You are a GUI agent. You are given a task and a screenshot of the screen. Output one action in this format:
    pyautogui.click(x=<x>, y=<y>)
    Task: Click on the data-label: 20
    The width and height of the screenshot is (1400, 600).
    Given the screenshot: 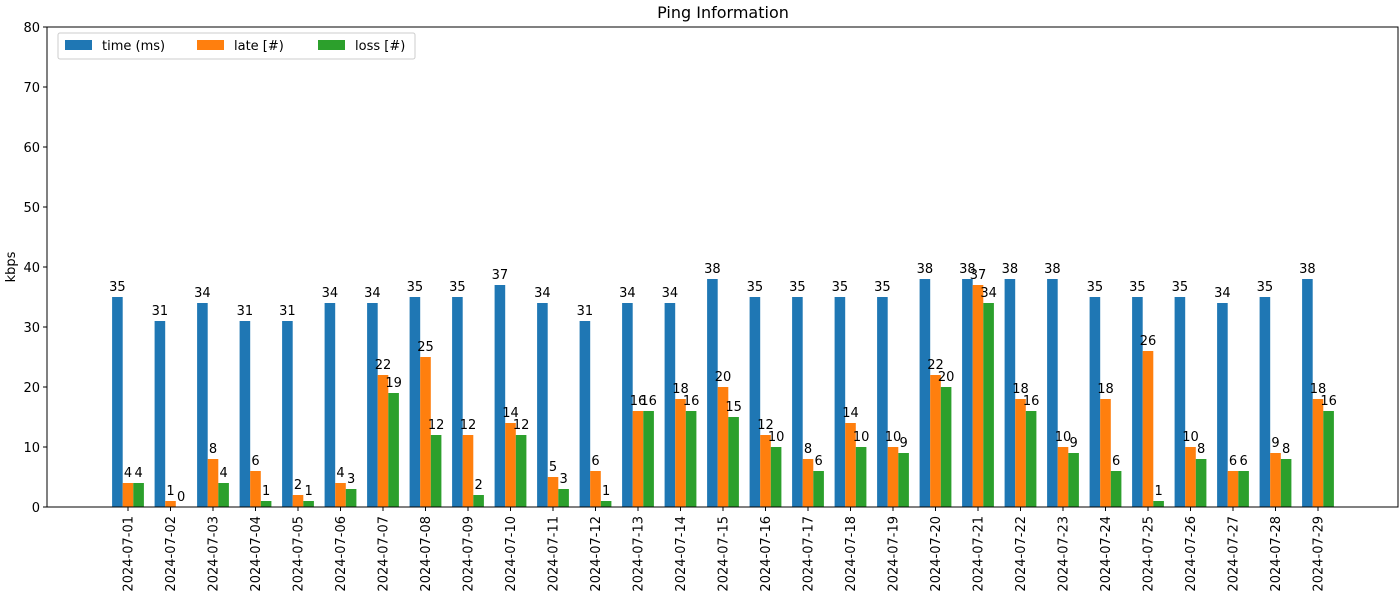 What is the action you would take?
    pyautogui.click(x=723, y=377)
    